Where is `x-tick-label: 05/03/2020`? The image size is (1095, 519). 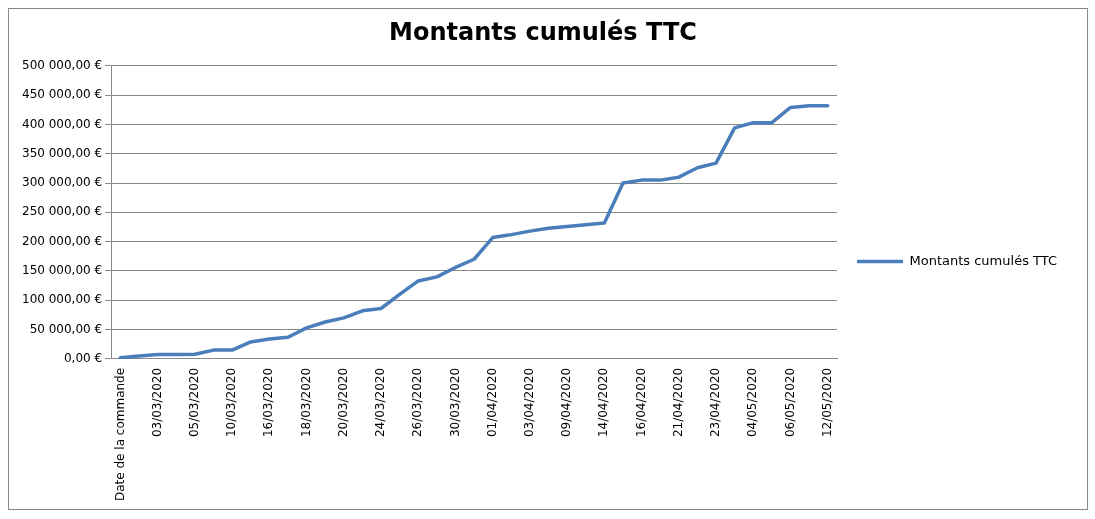 x-tick-label: 05/03/2020 is located at coordinates (194, 402).